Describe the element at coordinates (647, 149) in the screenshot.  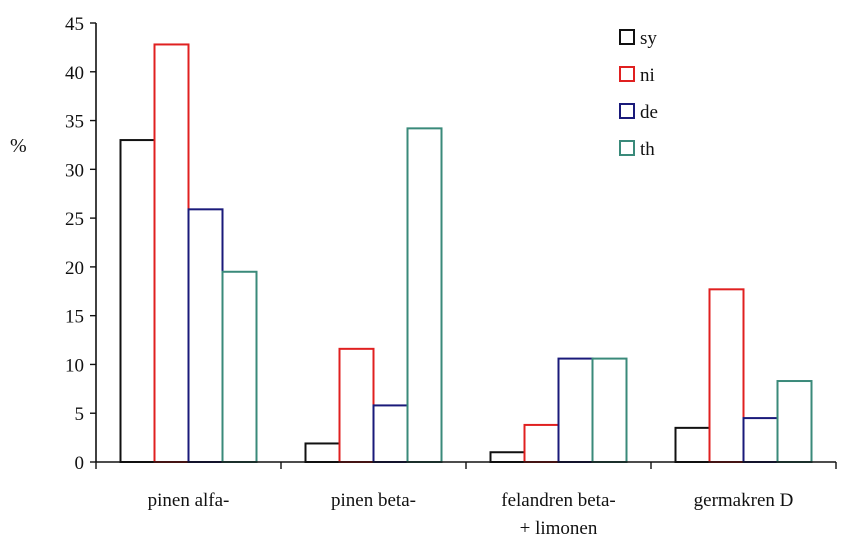
I see `legend-label-th: th` at that location.